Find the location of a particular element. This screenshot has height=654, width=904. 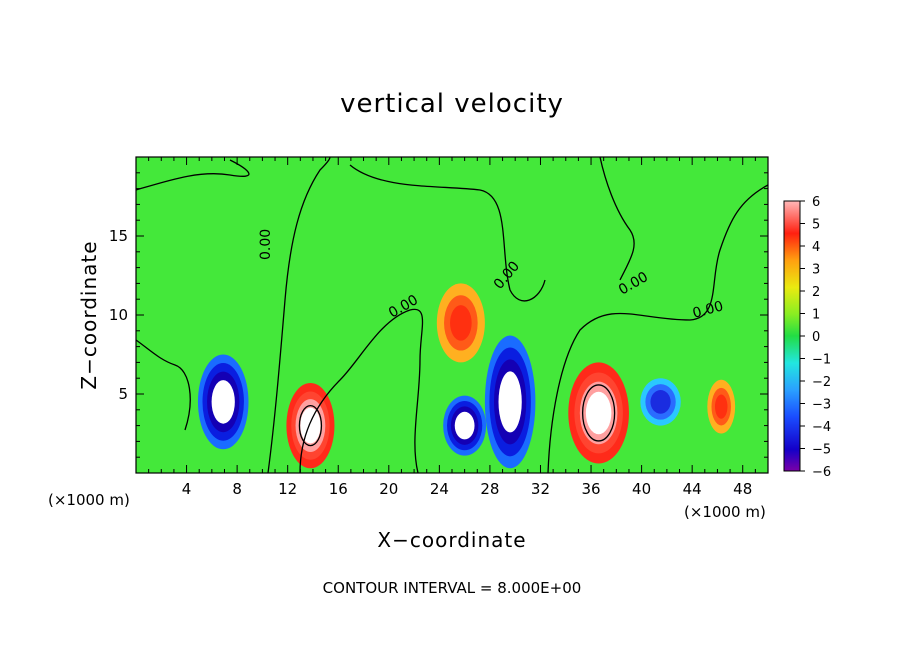

x-tick-label: 12 is located at coordinates (287, 489).